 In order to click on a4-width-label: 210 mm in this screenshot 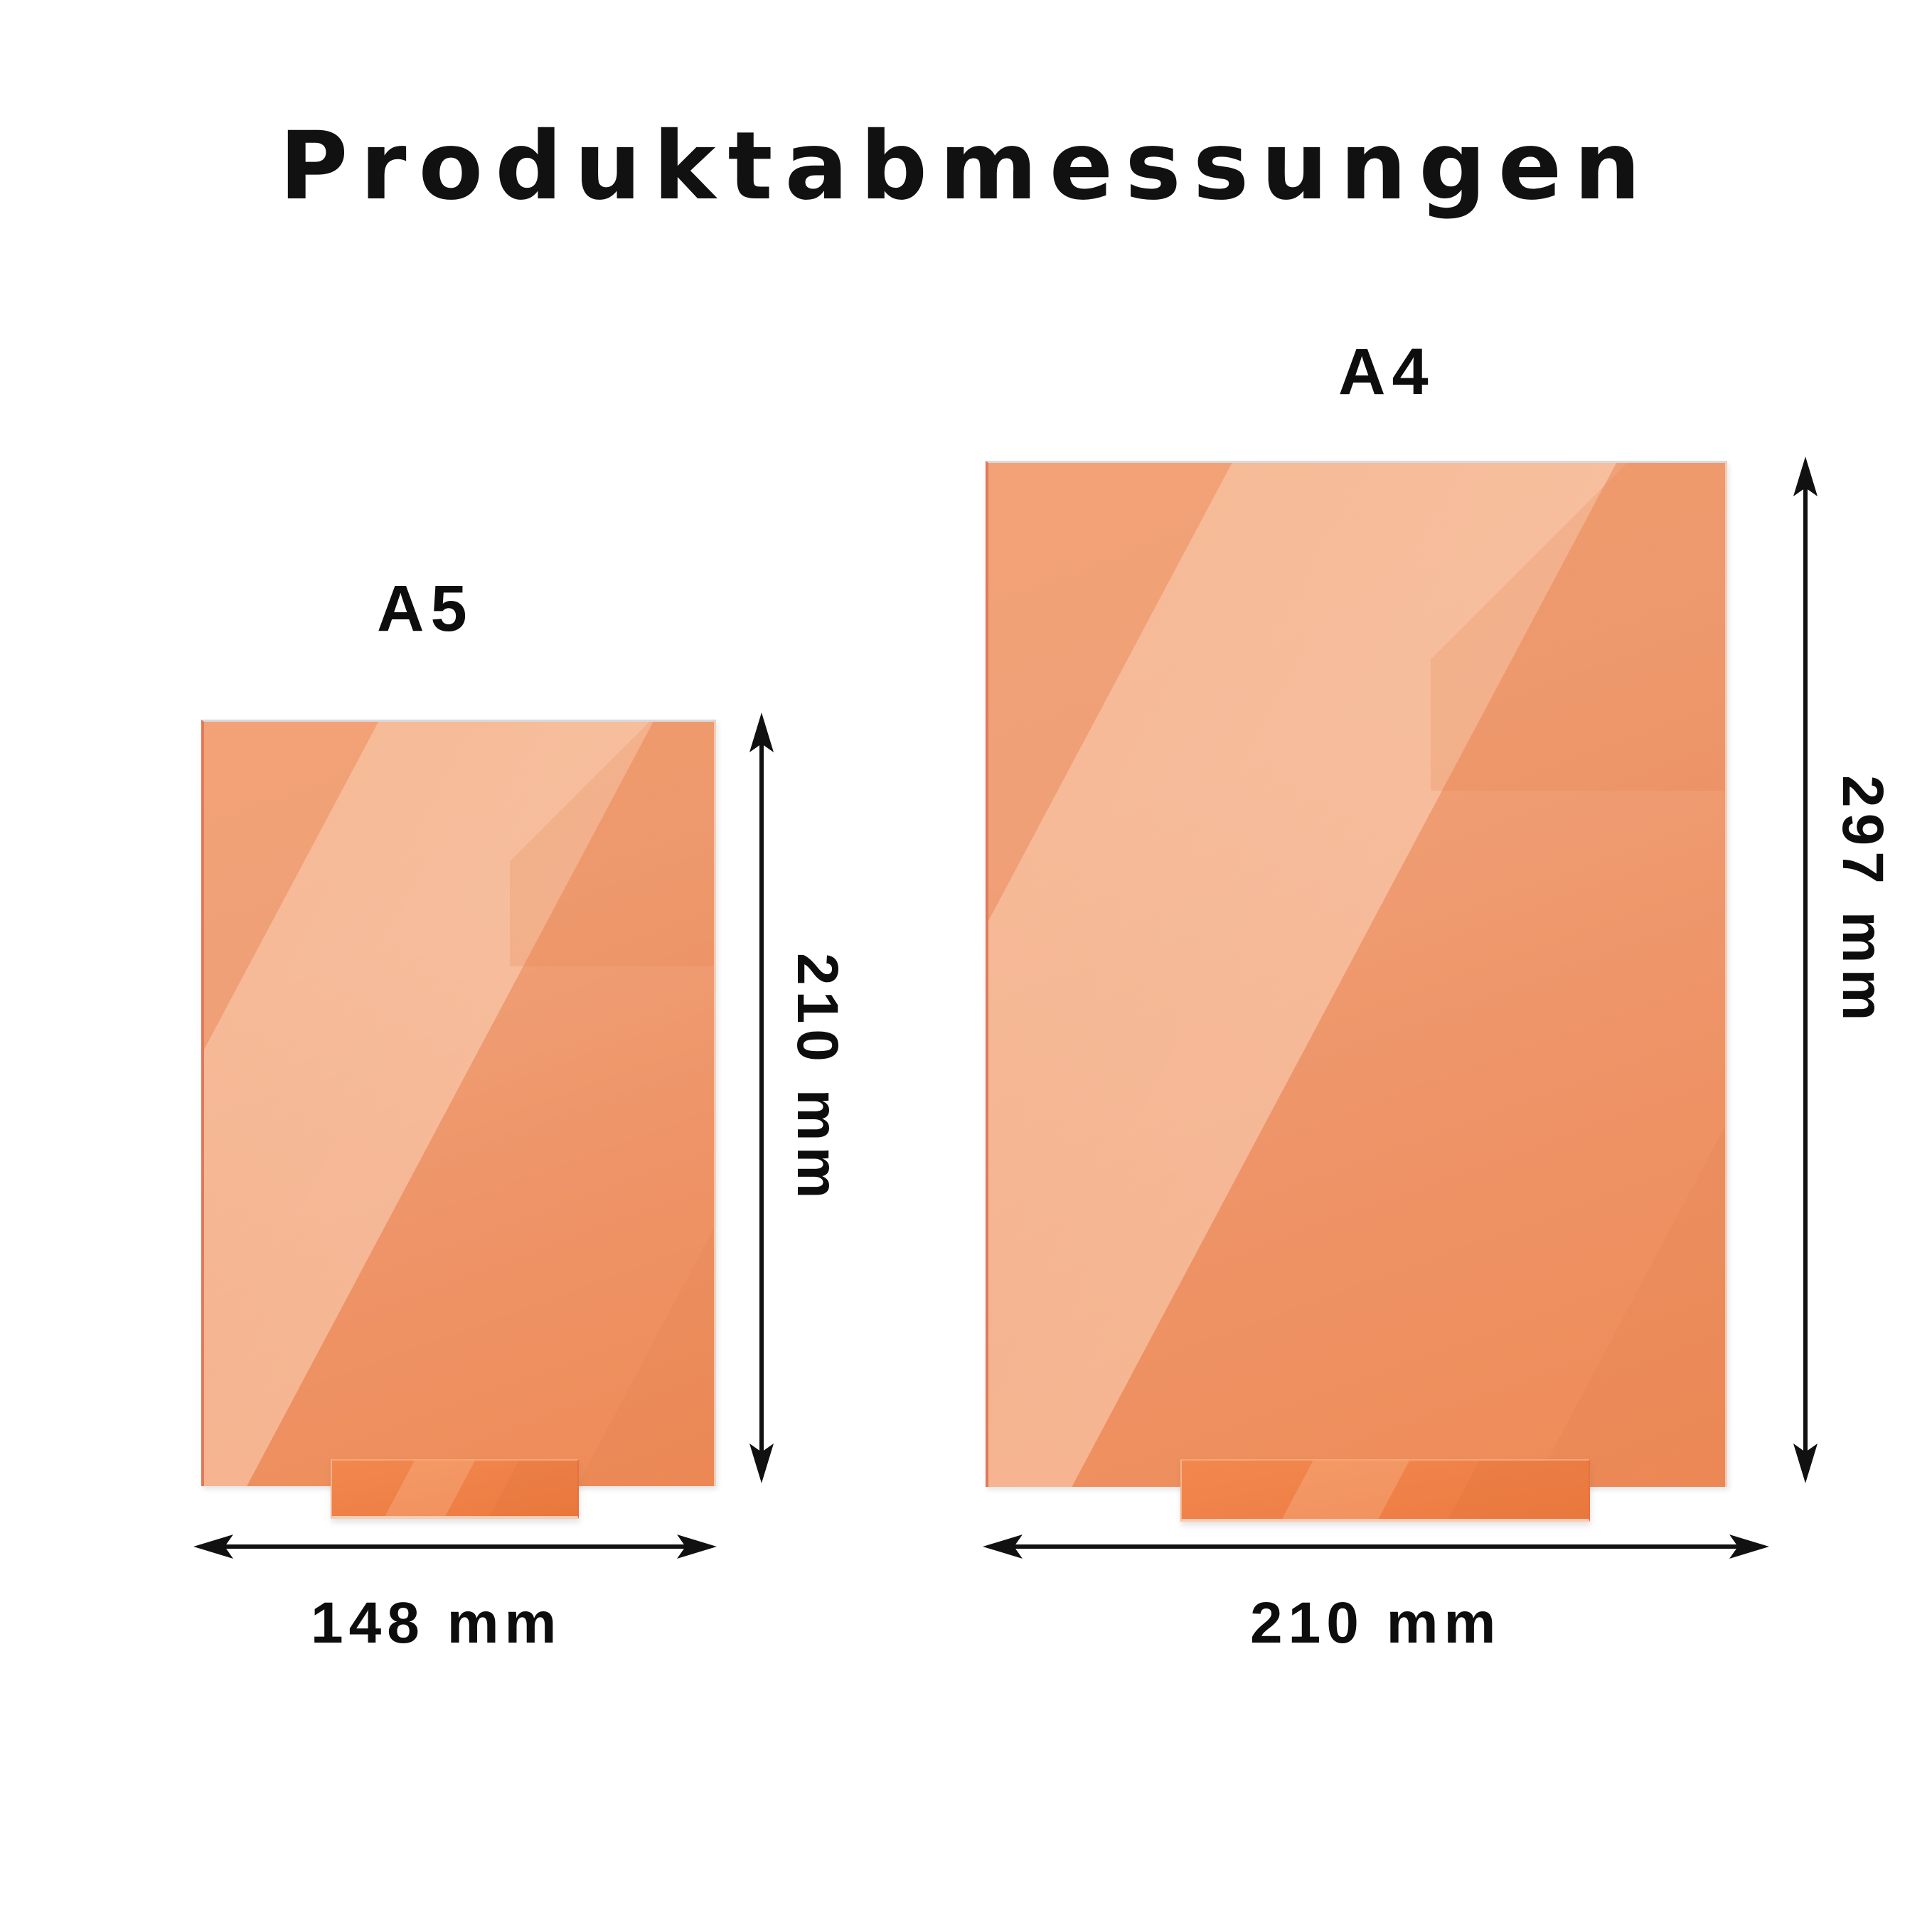, I will do `click(1376, 1623)`.